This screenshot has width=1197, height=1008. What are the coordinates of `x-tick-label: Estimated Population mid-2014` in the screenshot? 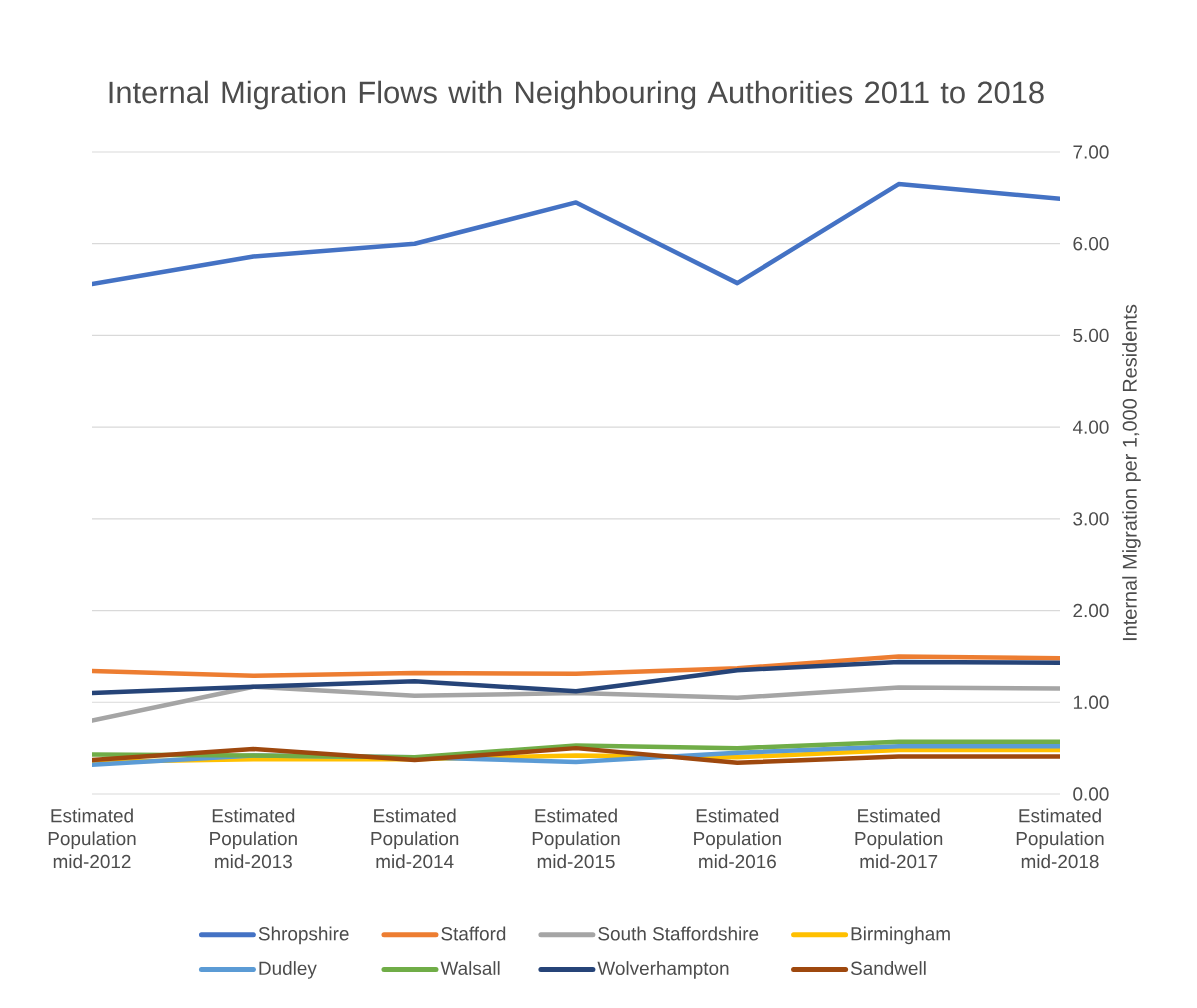 It's located at (415, 838).